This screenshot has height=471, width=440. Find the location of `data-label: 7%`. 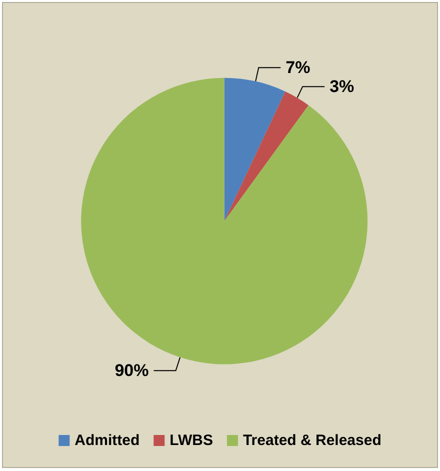

data-label: 7% is located at coordinates (298, 68).